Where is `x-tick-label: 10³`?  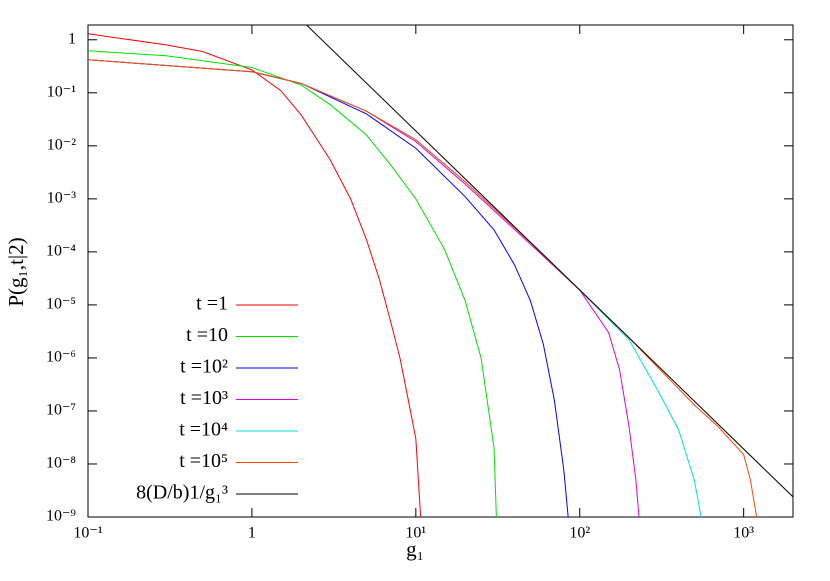
x-tick-label: 10³ is located at coordinates (743, 533).